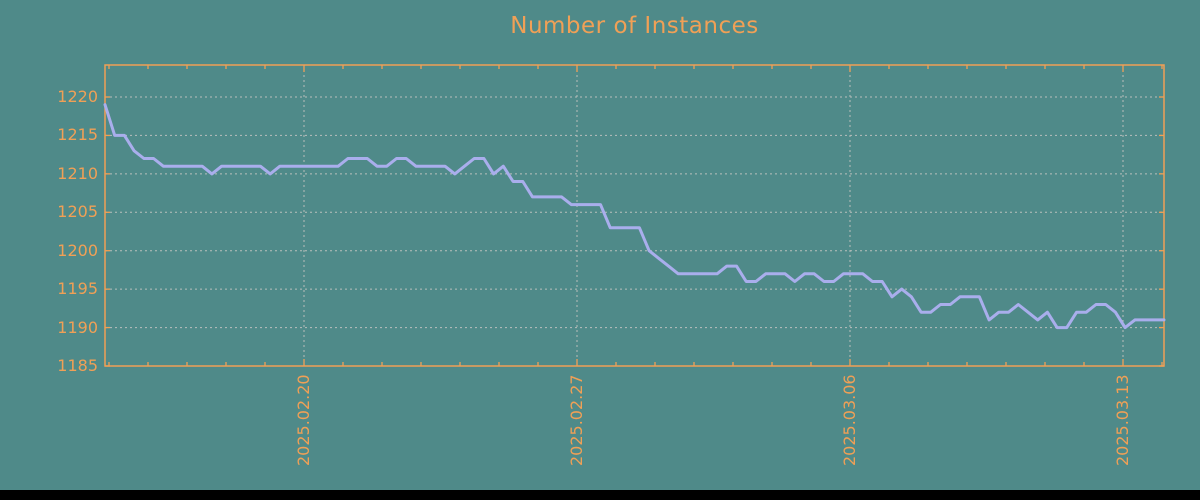  What do you see at coordinates (77, 173) in the screenshot?
I see `y-tick-label: 1210` at bounding box center [77, 173].